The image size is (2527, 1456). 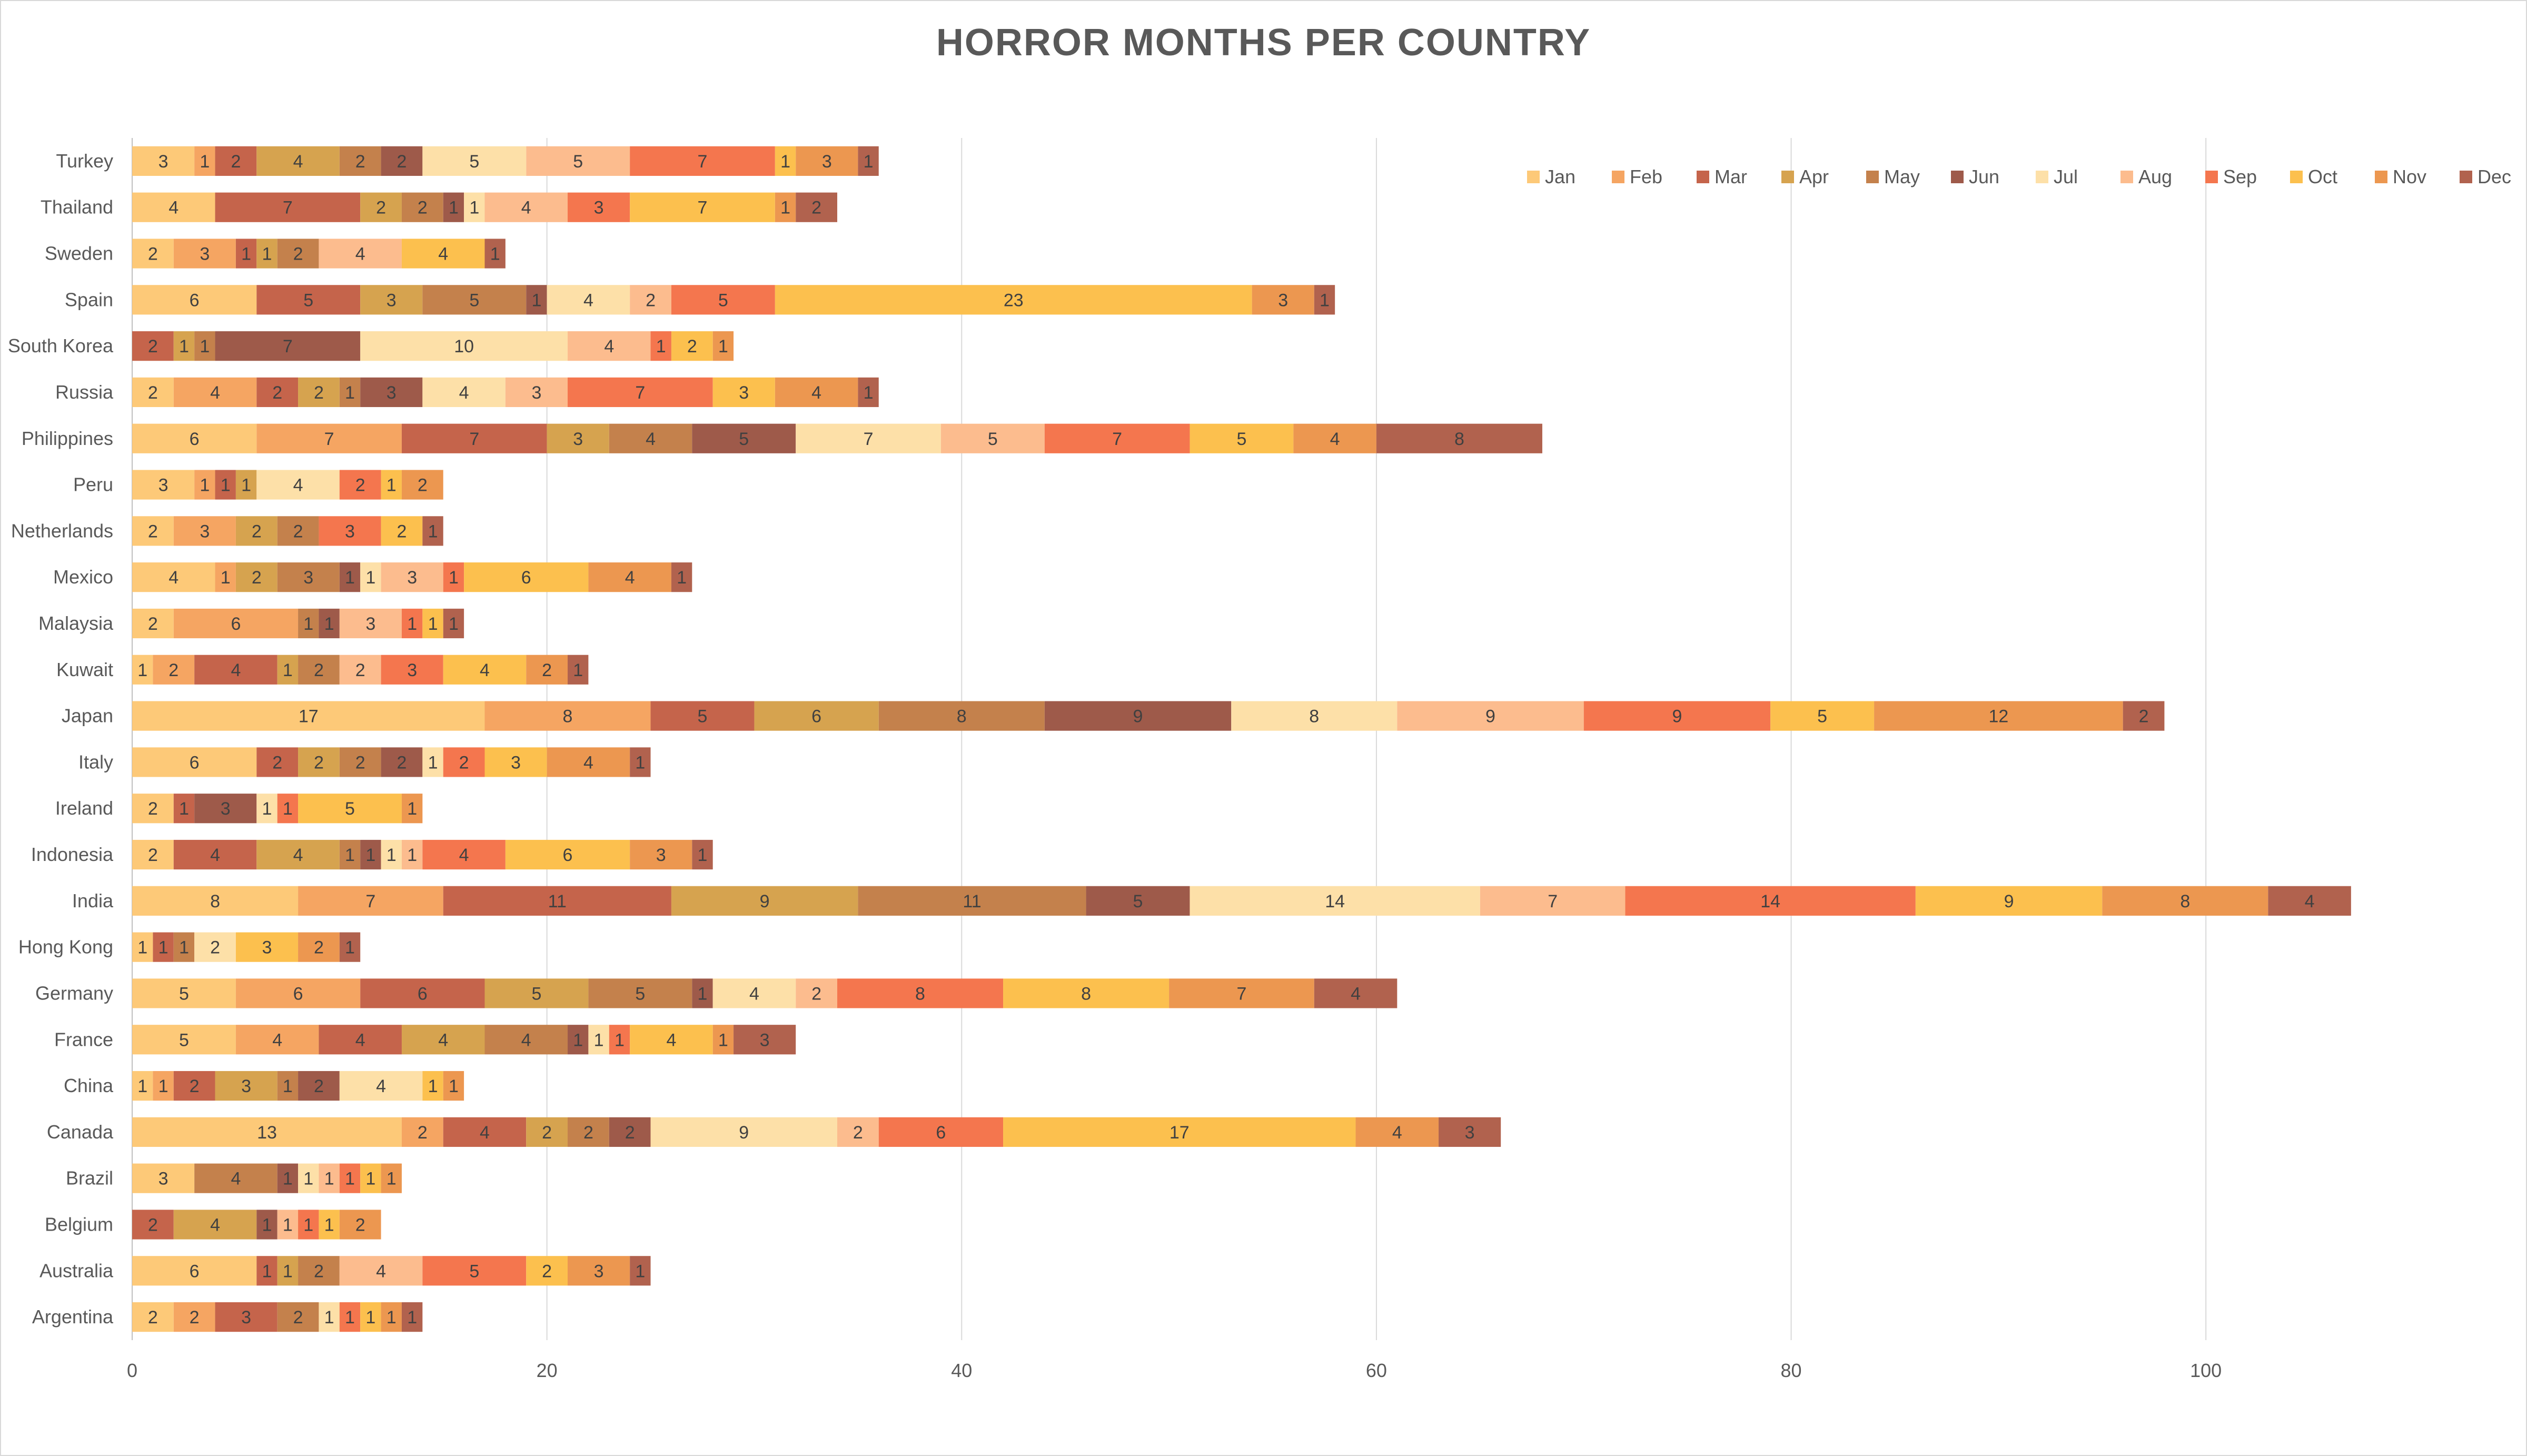 What do you see at coordinates (61, 345) in the screenshot?
I see `category-label: South Korea` at bounding box center [61, 345].